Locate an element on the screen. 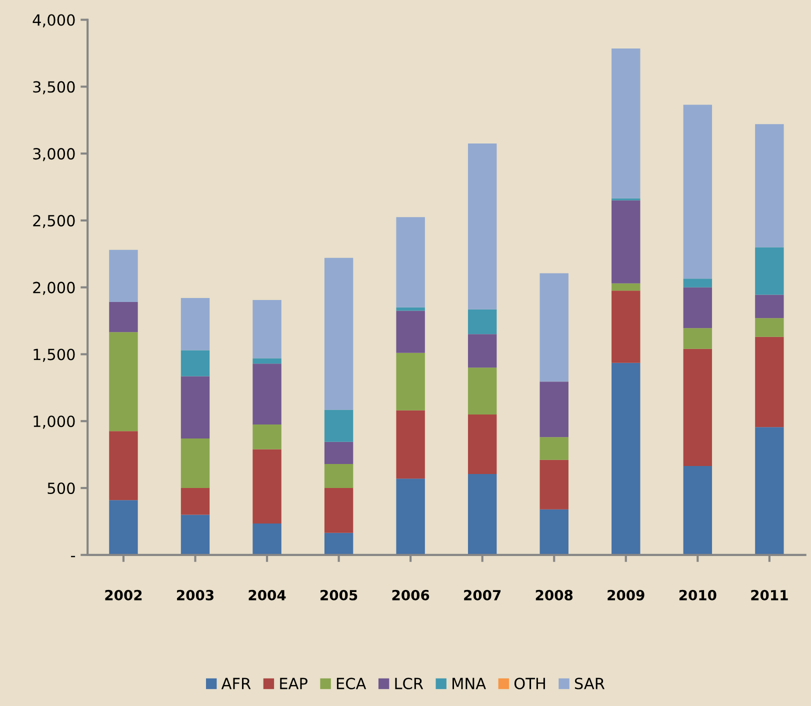  legend-label: AFR is located at coordinates (236, 684).